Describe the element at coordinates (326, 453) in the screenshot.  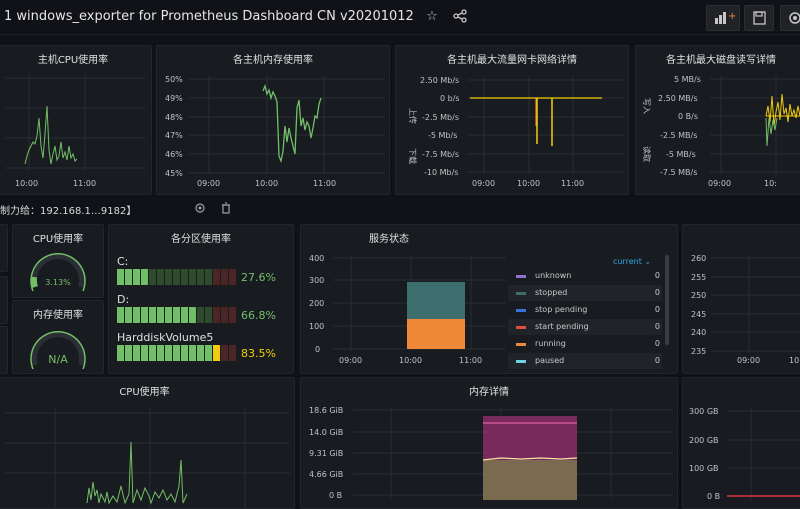
I see `y-tick: 9.31 GiB` at that location.